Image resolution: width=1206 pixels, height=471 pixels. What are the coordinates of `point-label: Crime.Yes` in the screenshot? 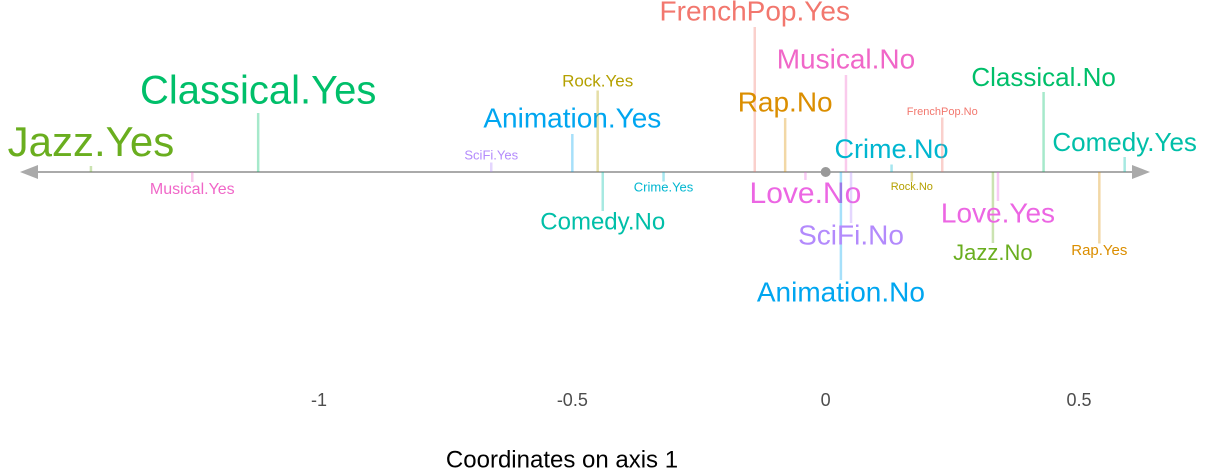 It's located at (664, 186).